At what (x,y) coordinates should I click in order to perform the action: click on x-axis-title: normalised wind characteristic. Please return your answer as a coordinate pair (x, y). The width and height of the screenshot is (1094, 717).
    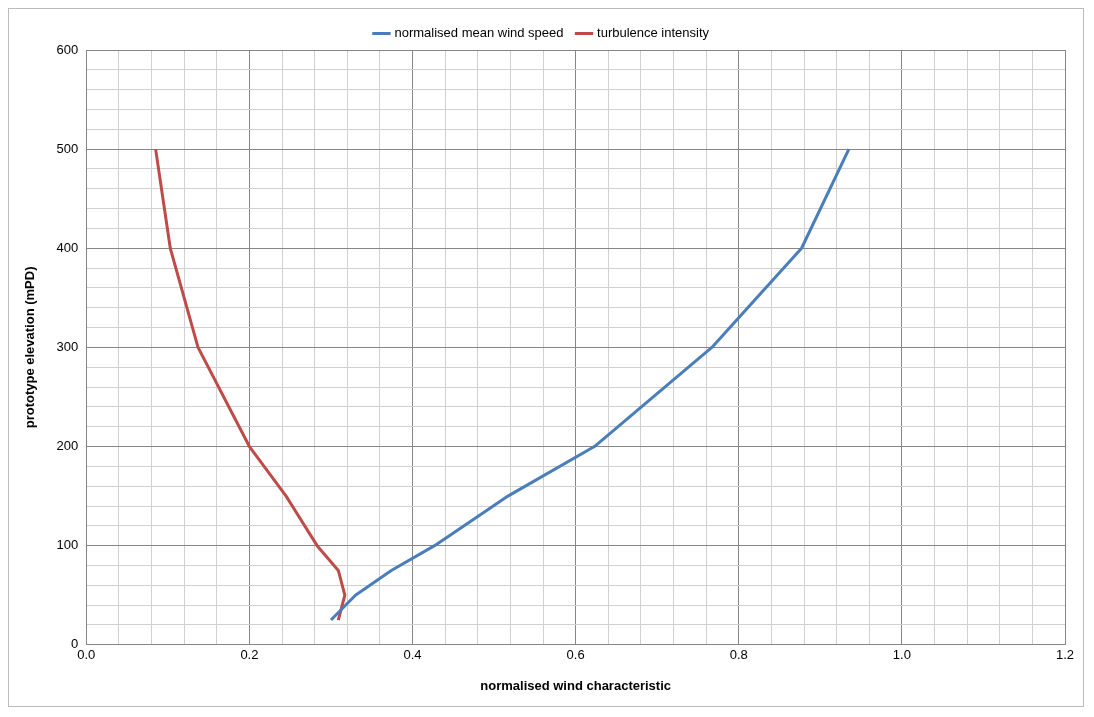
    Looking at the image, I should click on (576, 685).